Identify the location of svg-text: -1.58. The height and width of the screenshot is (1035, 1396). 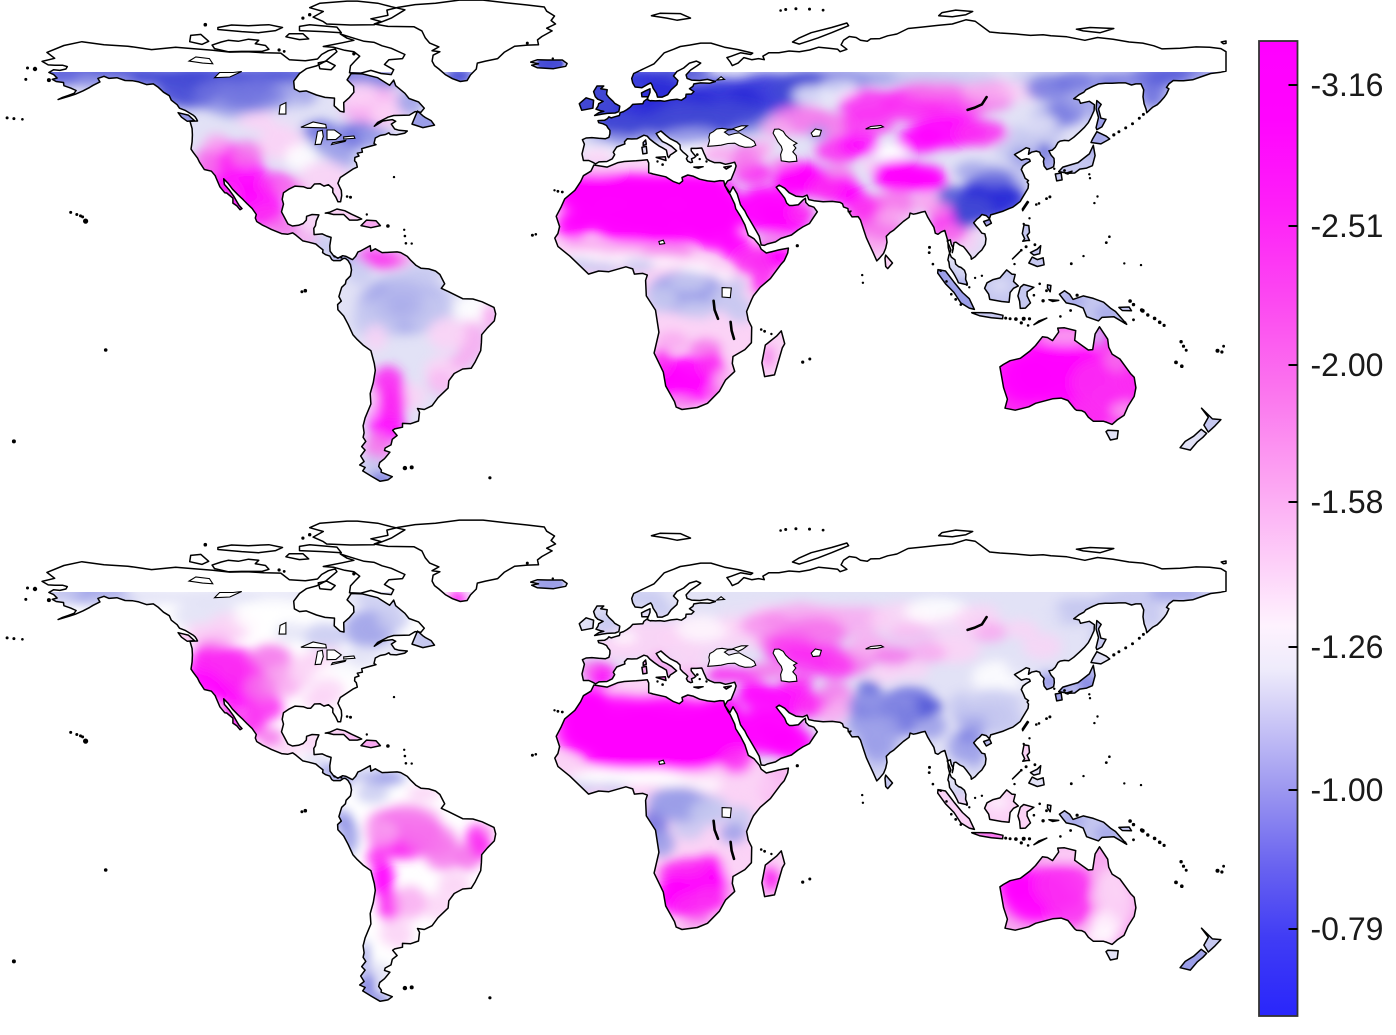
(1347, 502).